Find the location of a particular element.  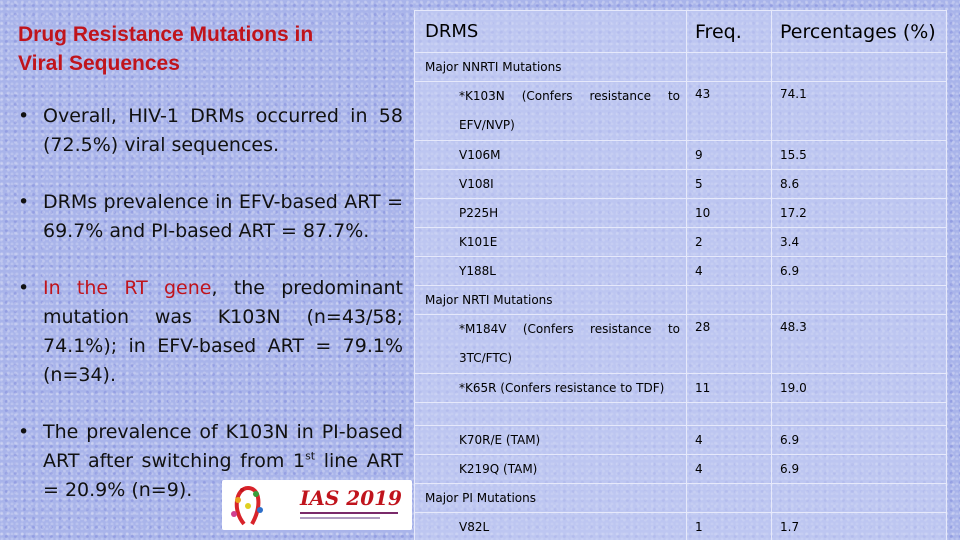

section-pi: Major PI Mutations is located at coordinates (550, 498).